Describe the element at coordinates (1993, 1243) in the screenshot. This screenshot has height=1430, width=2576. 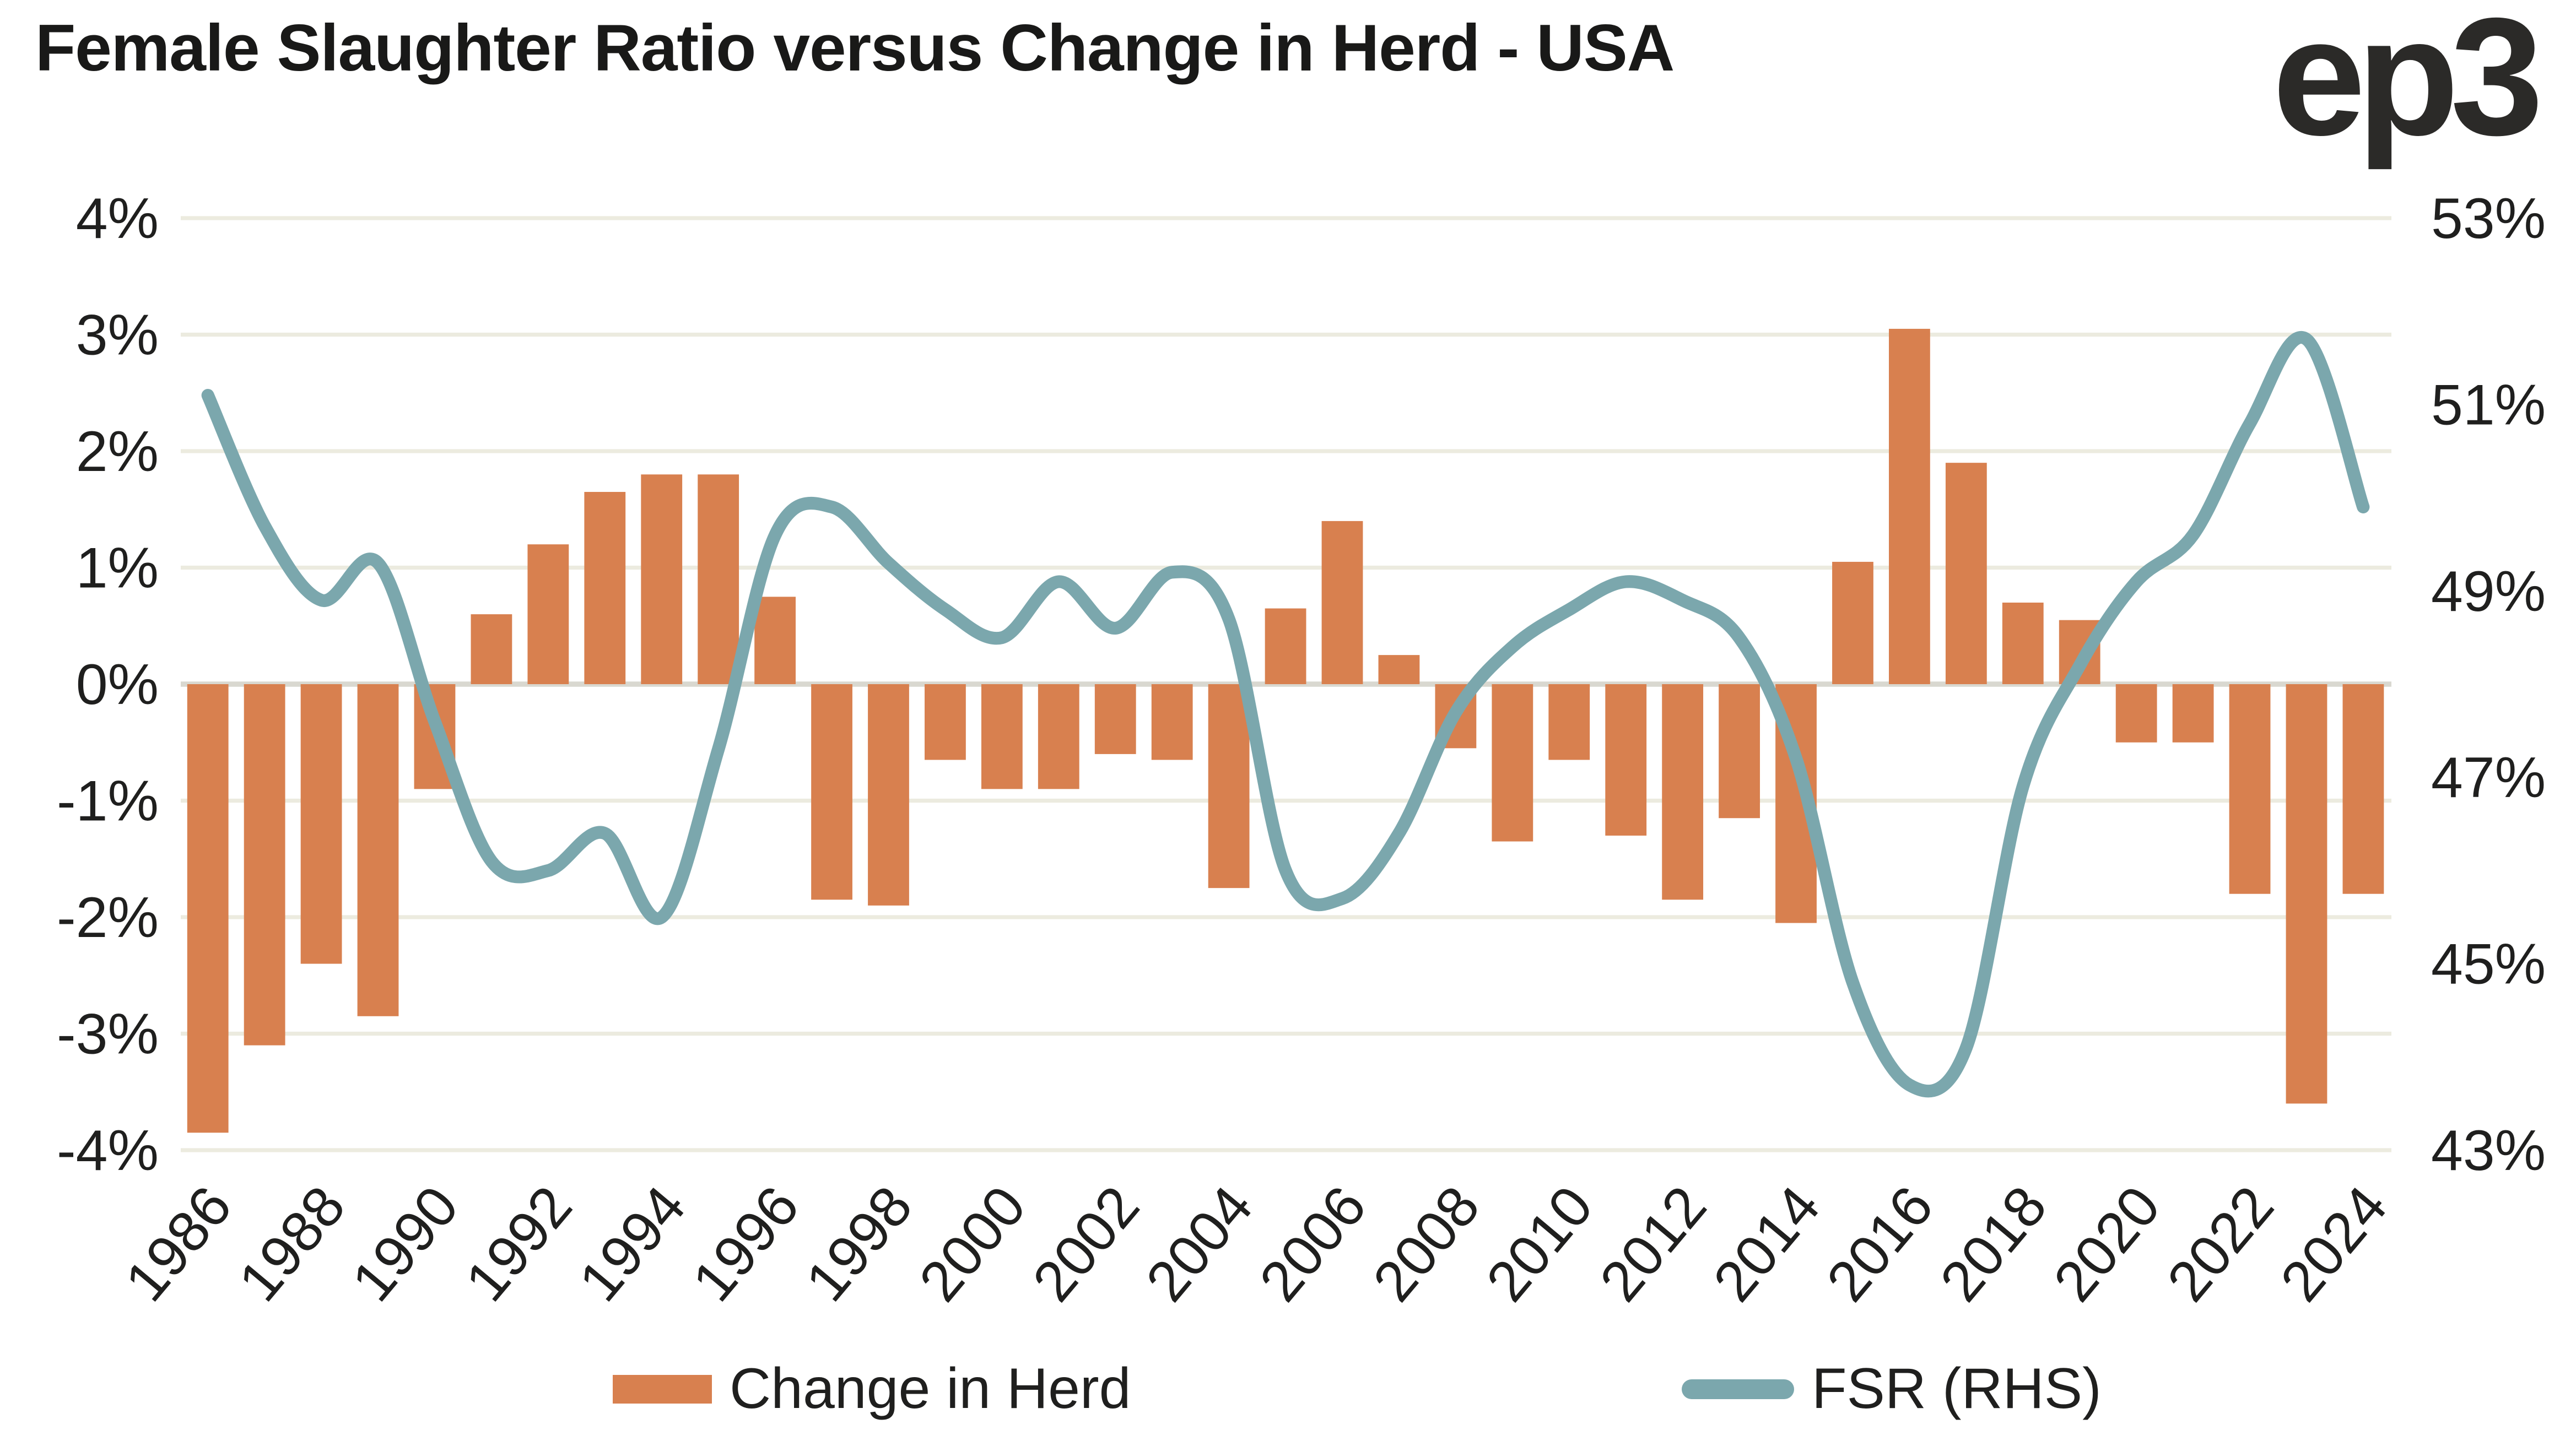
I see `x-axis-tick: 2018` at that location.